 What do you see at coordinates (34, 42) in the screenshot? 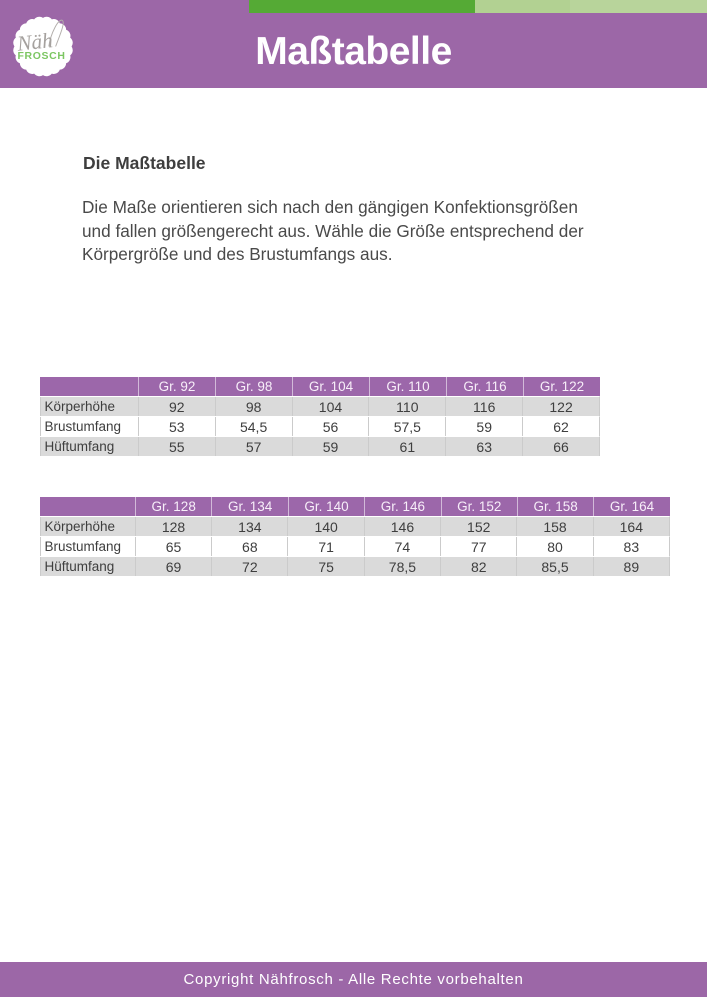
I see `svg-text: Näh` at bounding box center [34, 42].